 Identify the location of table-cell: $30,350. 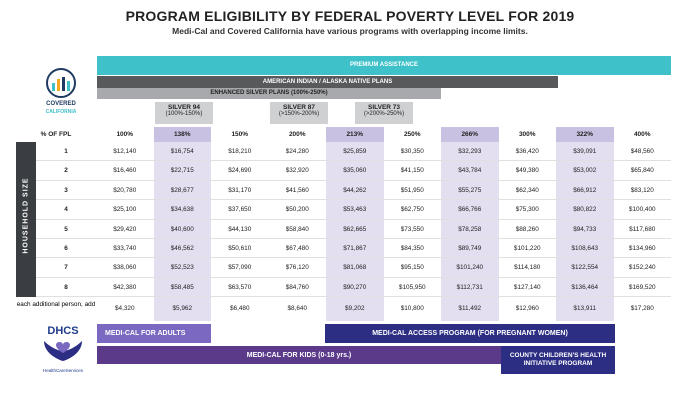
(412, 152).